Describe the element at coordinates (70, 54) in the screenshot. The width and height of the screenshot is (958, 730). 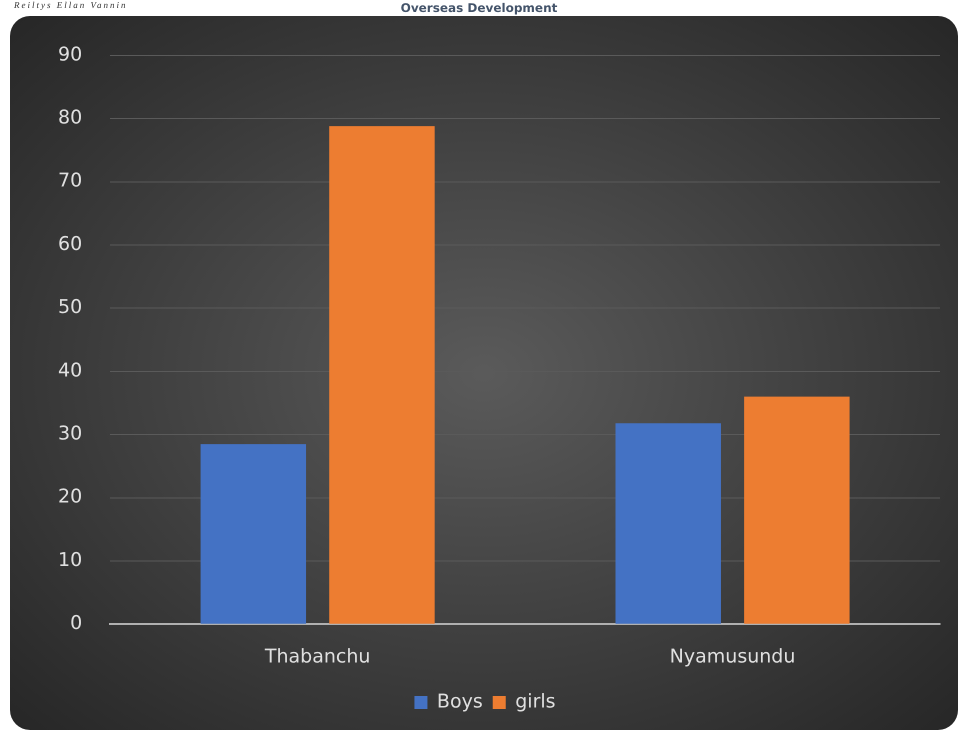
I see `y-tick-label: 90` at that location.